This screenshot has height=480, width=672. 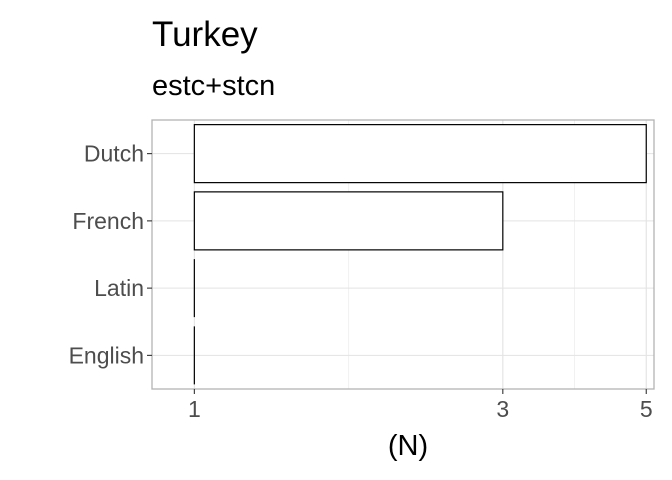 I want to click on x-tick-label: 5, so click(x=646, y=409).